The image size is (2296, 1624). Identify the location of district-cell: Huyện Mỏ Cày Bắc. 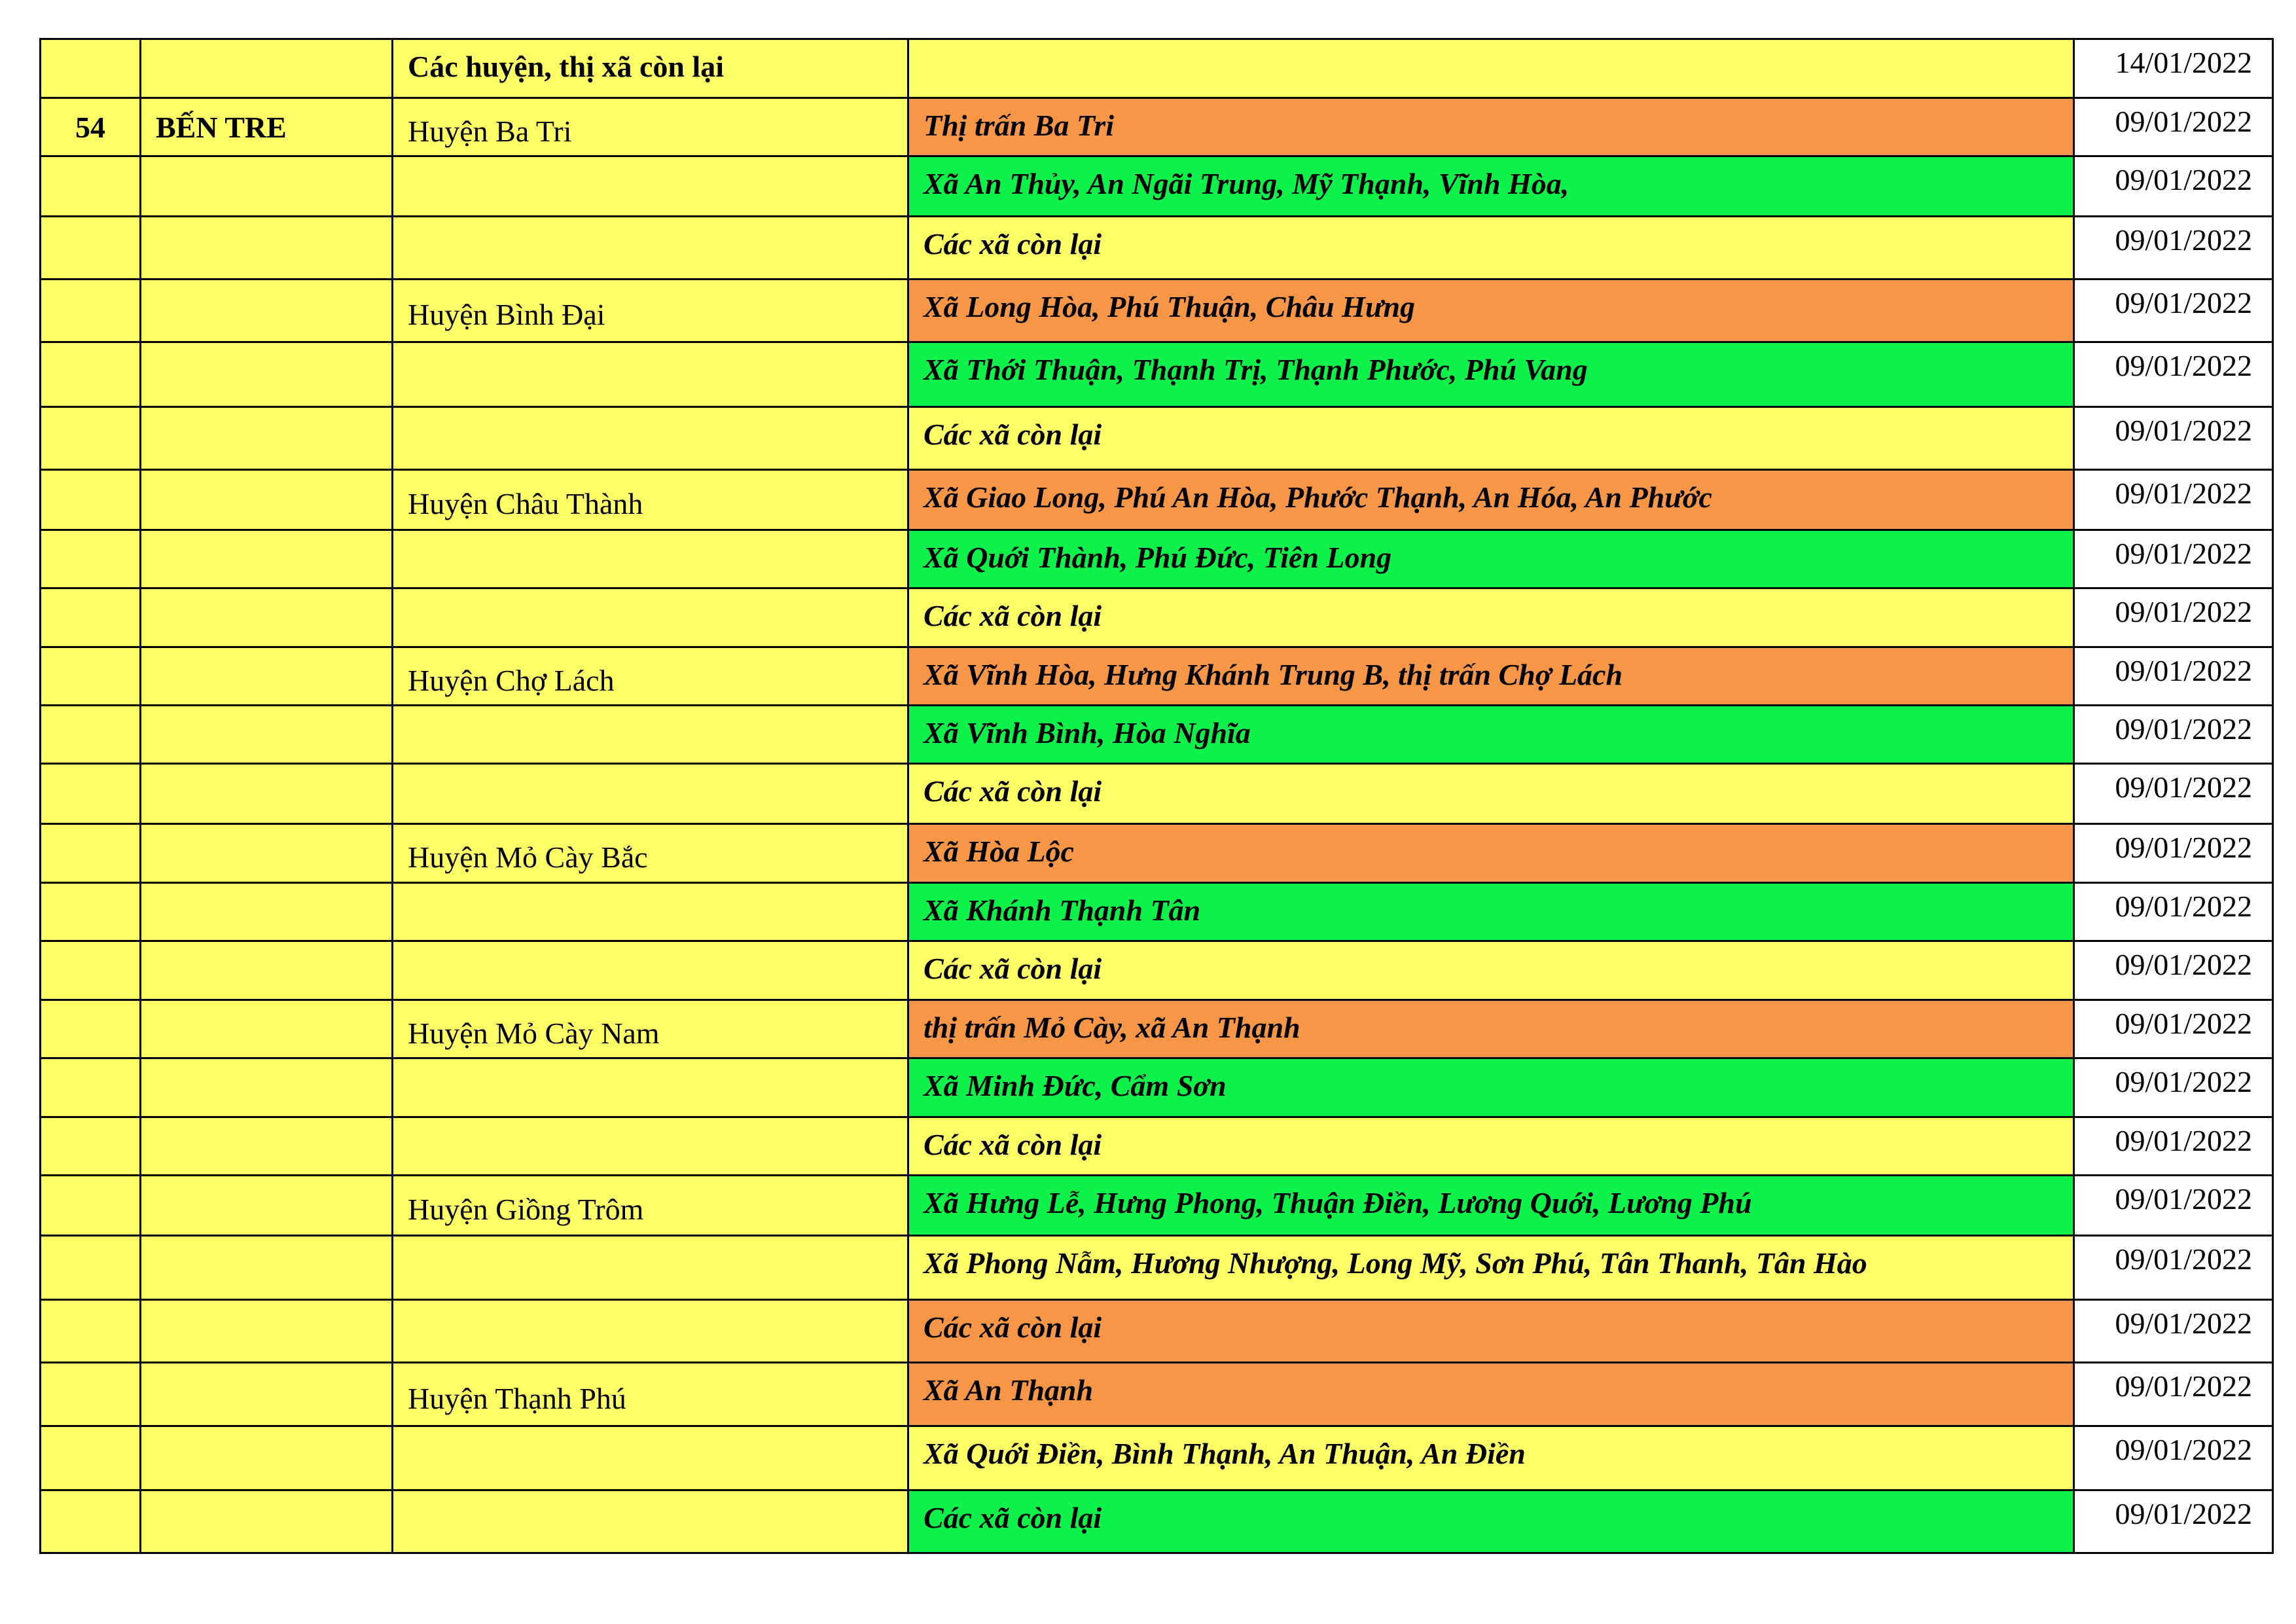
(650, 853).